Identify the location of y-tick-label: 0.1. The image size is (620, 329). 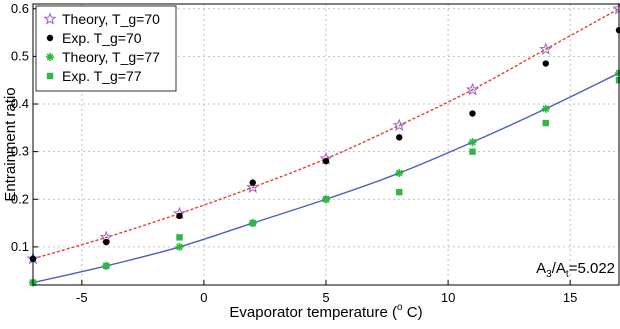
(20, 246).